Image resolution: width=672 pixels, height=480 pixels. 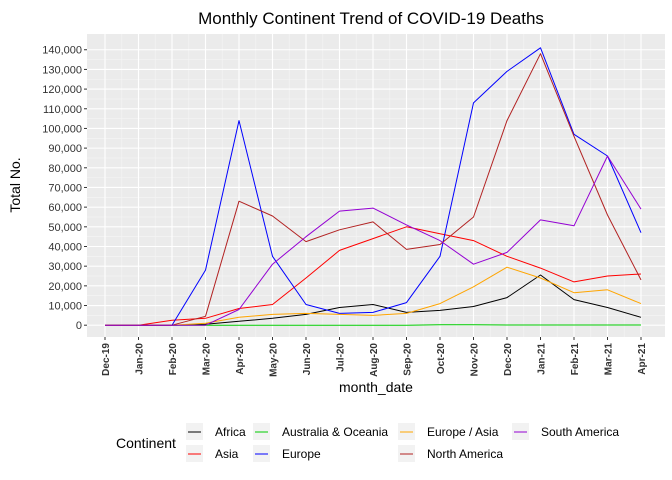 What do you see at coordinates (475, 360) in the screenshot?
I see `x-tick-label: Nov-20` at bounding box center [475, 360].